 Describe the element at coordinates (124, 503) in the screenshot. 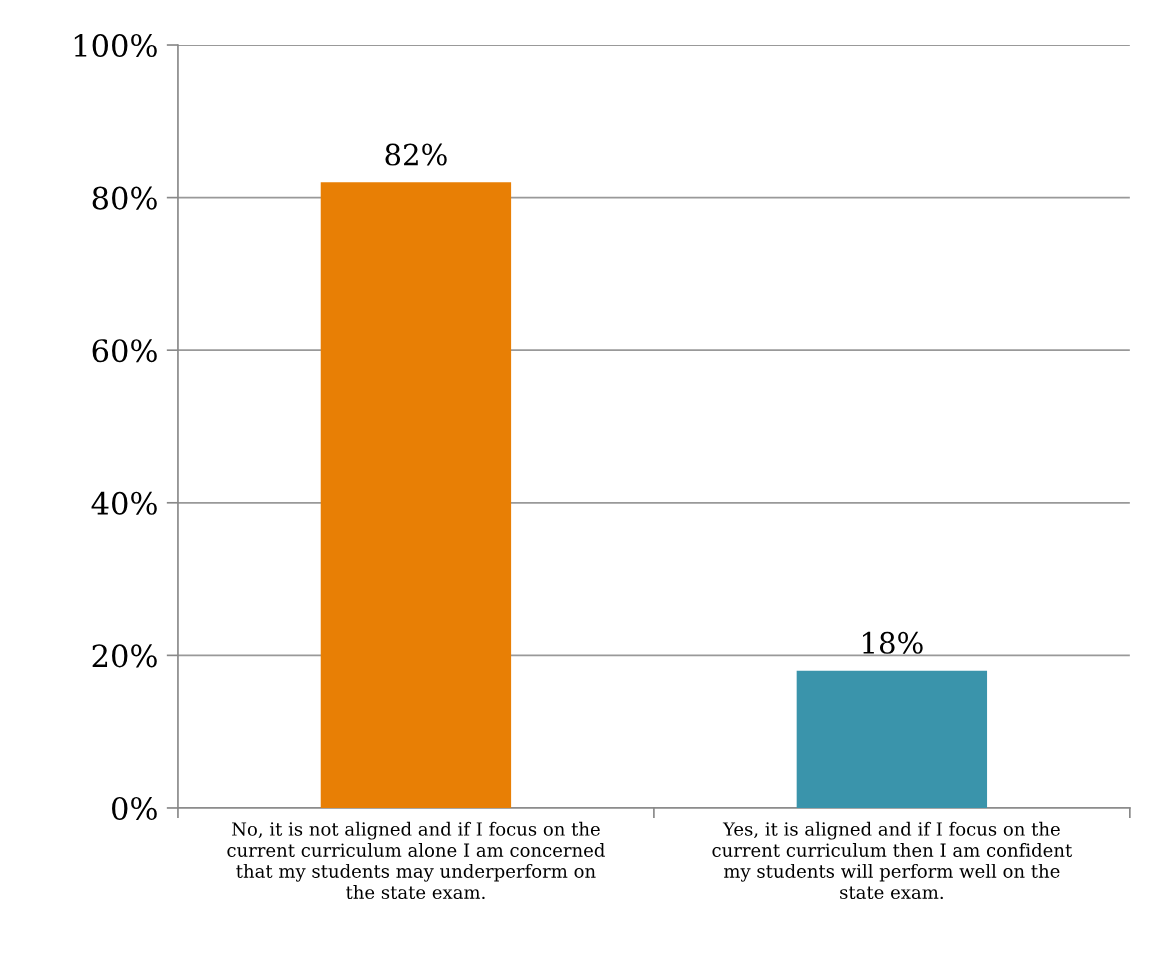

I see `y-tick-label: 40%` at that location.